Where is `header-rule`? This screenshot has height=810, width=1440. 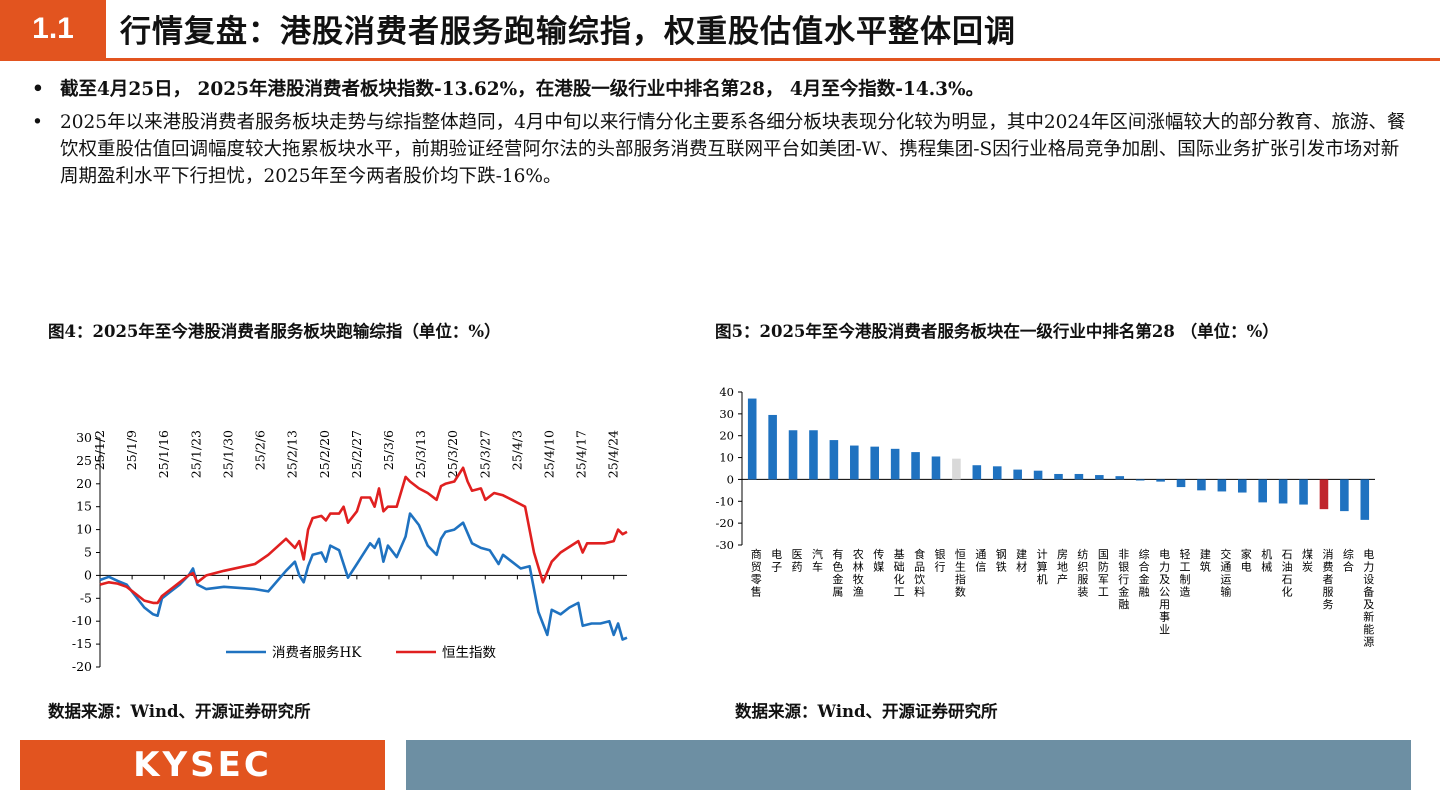
header-rule is located at coordinates (720, 59).